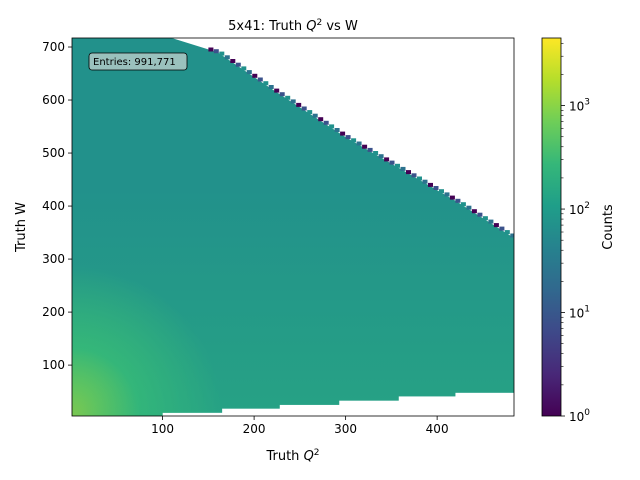 The height and width of the screenshot is (480, 640). I want to click on x-tick-label: 300, so click(345, 429).